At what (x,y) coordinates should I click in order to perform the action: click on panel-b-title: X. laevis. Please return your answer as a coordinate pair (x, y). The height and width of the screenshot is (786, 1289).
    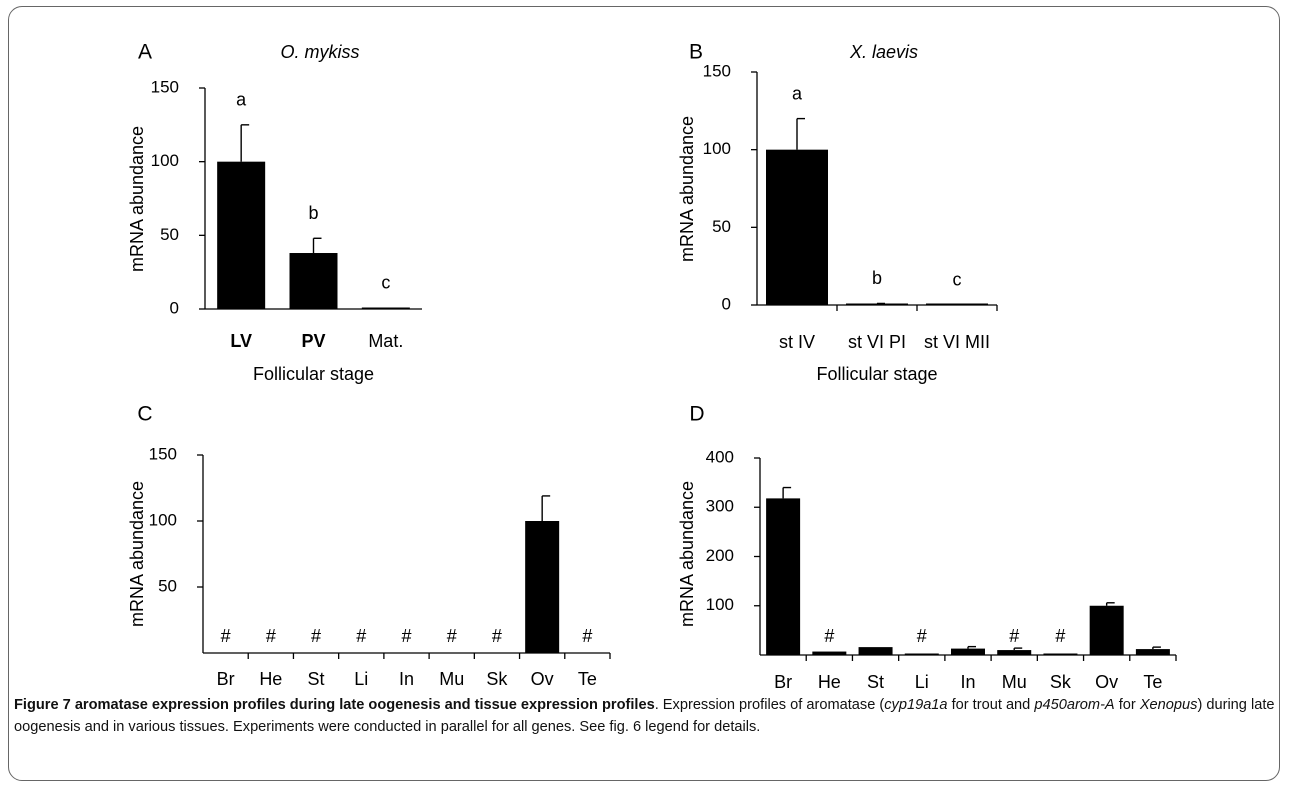
    Looking at the image, I should click on (883, 52).